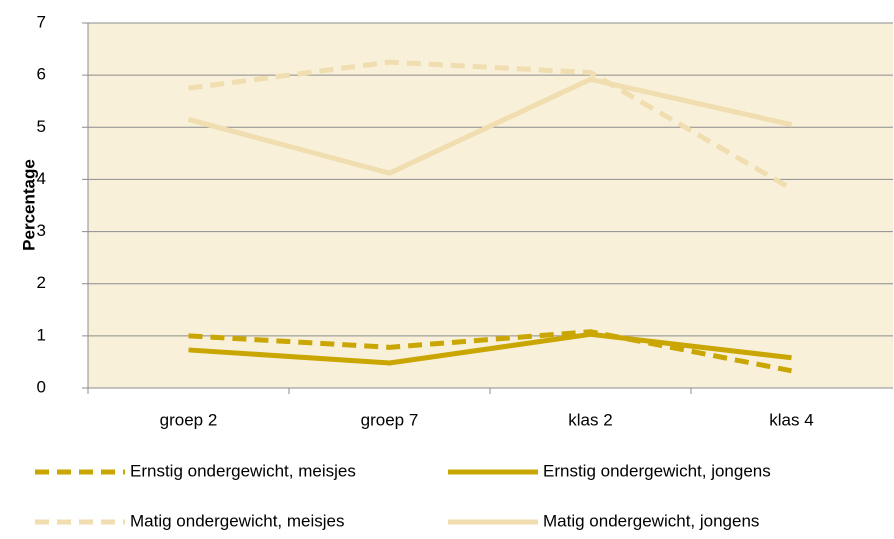  I want to click on y-tick-label: 5, so click(41, 126).